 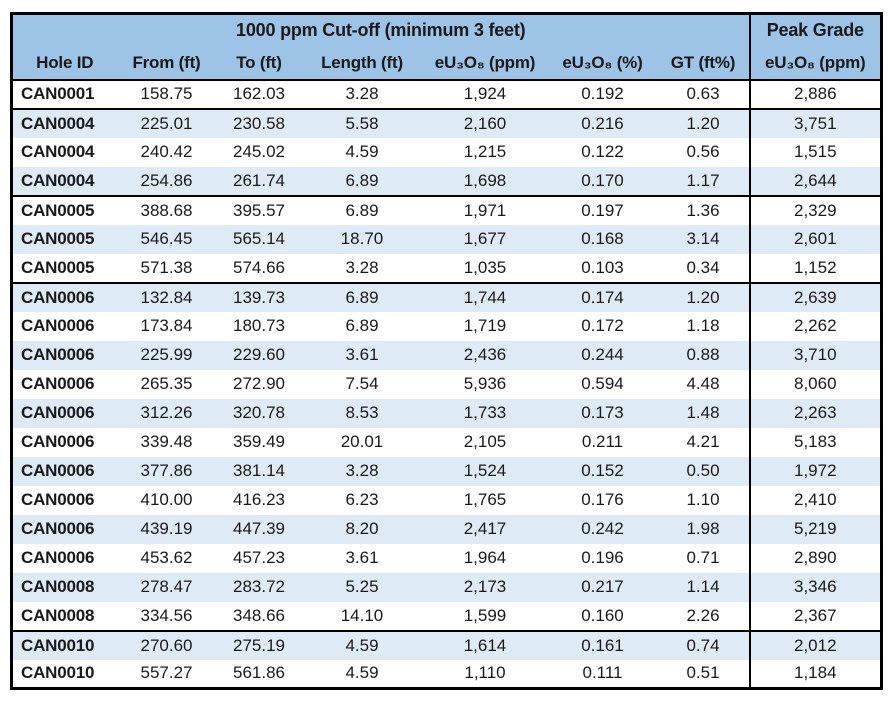 I want to click on eu3o8-ppm-cell: 1,110, so click(x=485, y=674).